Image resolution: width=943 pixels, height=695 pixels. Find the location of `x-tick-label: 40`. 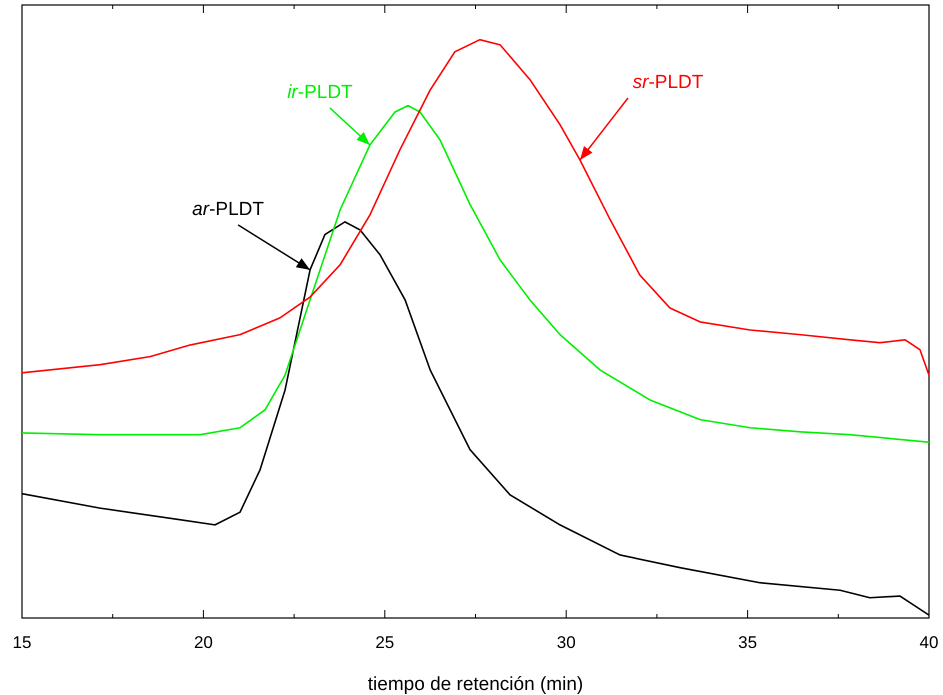

x-tick-label: 40 is located at coordinates (929, 642).